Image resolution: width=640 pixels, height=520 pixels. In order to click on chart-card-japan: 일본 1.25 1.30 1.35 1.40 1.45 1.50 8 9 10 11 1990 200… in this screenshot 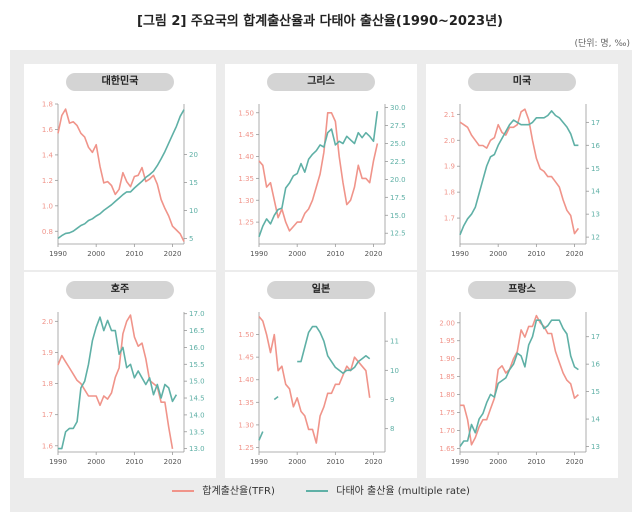, I will do `click(321, 375)`.